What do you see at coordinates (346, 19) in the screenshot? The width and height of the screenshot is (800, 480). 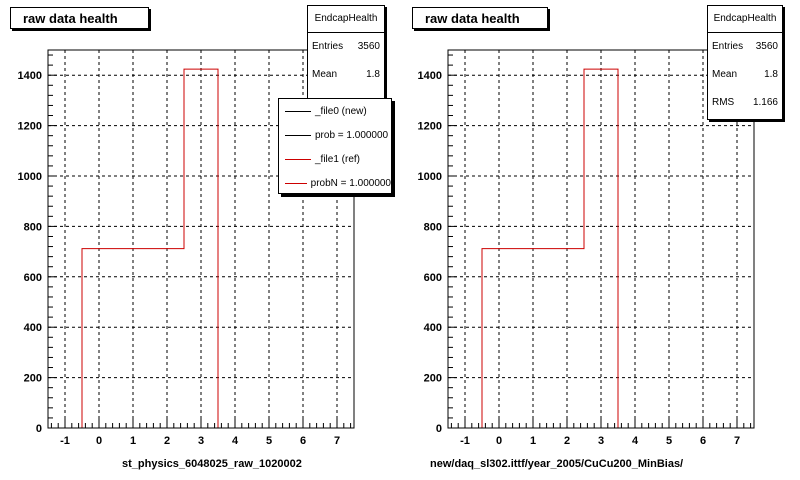 I see `left-stats-name: EndcapHealth` at bounding box center [346, 19].